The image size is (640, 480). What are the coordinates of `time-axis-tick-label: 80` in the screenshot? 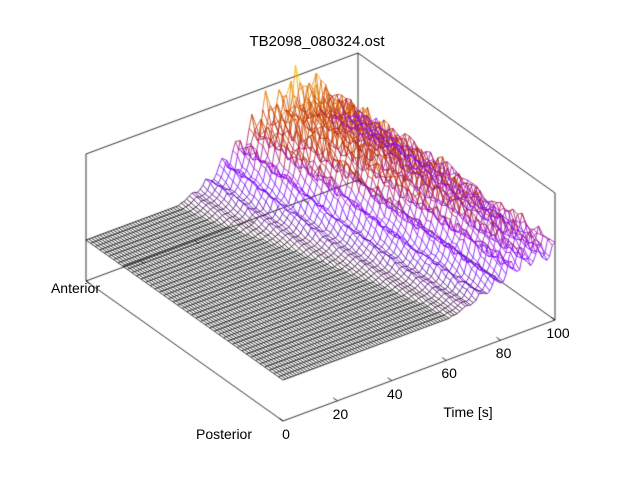 It's located at (503, 353).